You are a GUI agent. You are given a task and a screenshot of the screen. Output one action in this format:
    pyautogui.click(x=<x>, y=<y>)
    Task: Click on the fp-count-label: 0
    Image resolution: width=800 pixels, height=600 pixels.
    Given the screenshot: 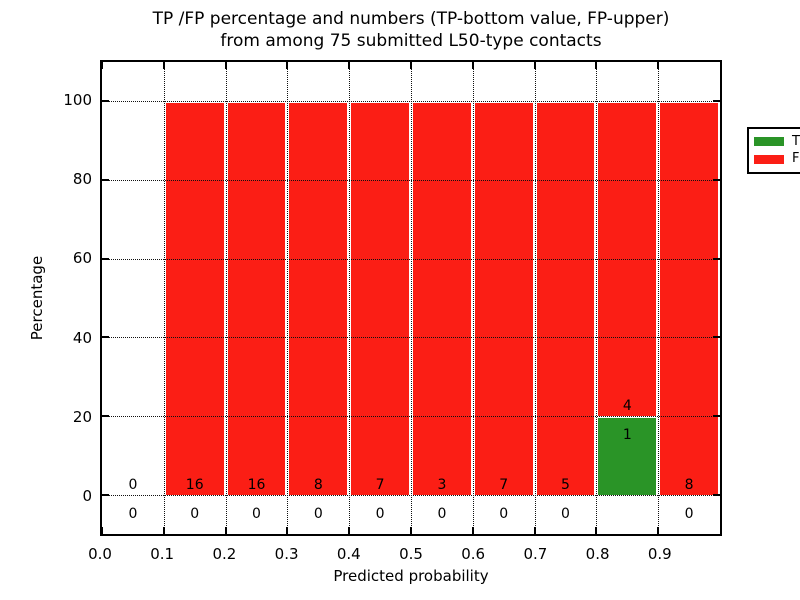 What is the action you would take?
    pyautogui.click(x=133, y=485)
    